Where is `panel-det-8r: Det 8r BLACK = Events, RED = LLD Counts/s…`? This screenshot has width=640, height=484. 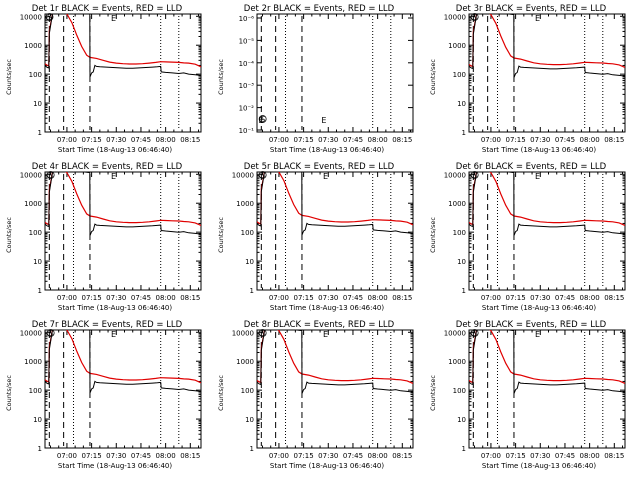 panel-det-8r: Det 8r BLACK = Events, RED = LLD Counts/s… is located at coordinates (315, 395).